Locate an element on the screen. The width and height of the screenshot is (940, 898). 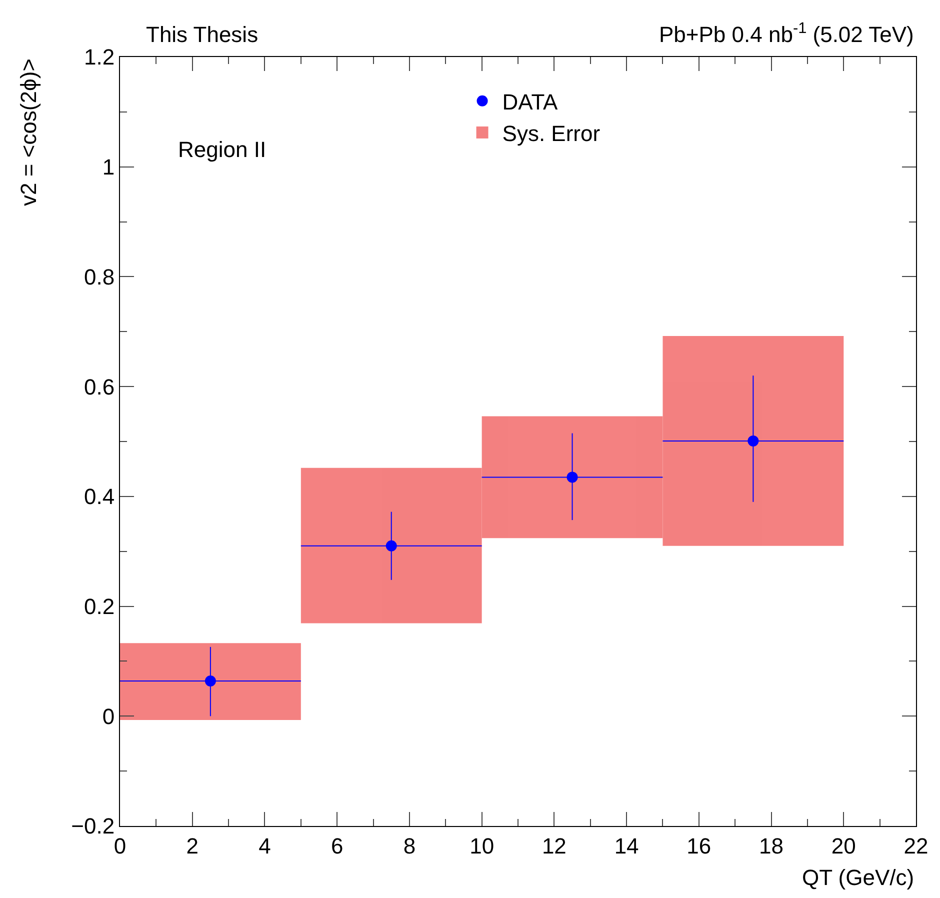
y-tick-label: 0.4 is located at coordinates (99, 497).